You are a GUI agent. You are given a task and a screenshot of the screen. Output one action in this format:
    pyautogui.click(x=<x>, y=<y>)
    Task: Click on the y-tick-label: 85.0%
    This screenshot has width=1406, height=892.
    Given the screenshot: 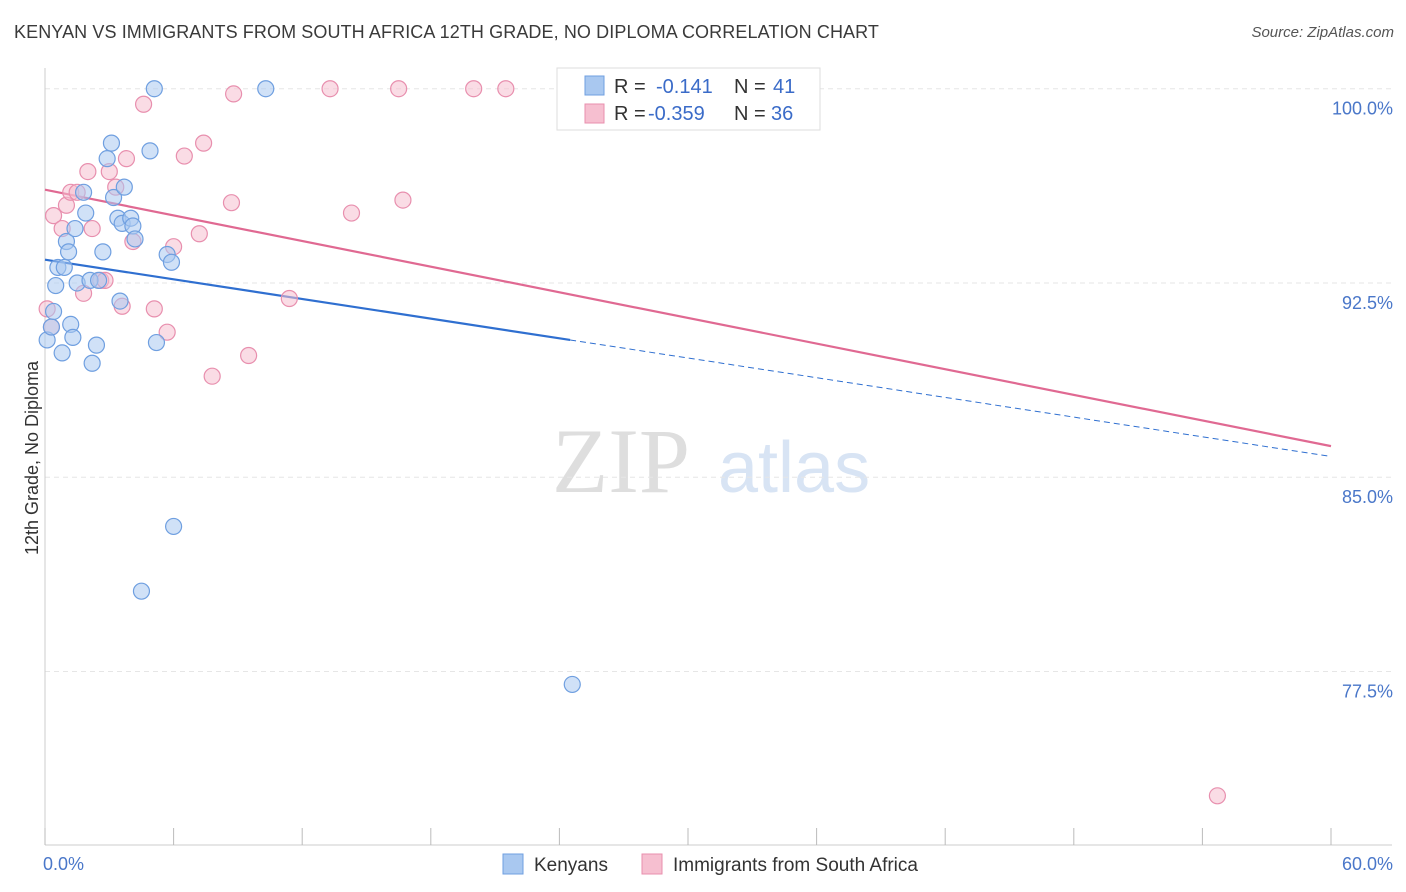 What is the action you would take?
    pyautogui.click(x=1367, y=497)
    